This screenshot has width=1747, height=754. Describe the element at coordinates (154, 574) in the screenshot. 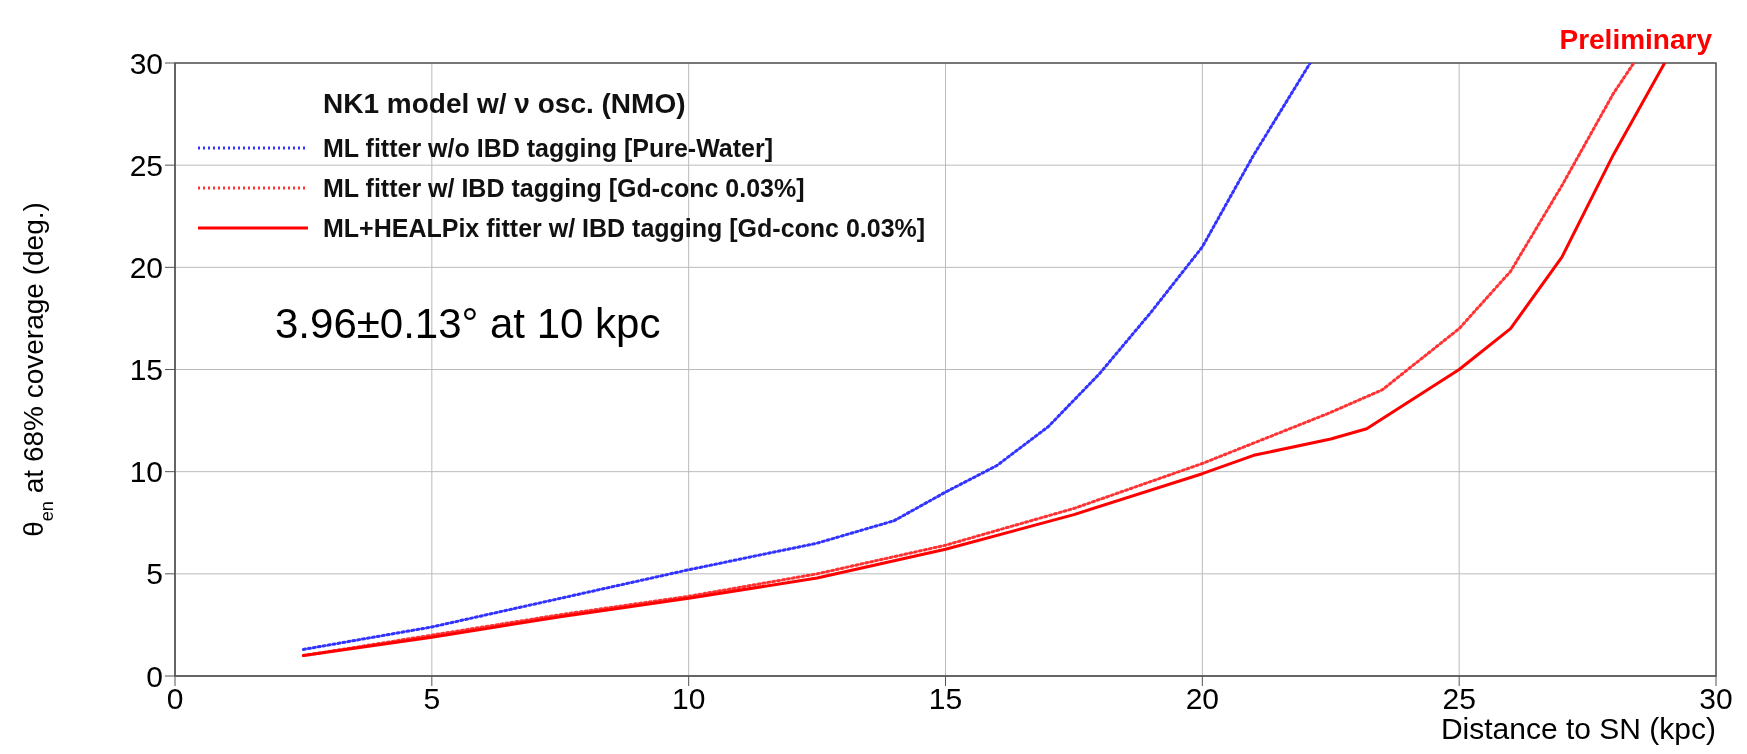

I see `y-tick-label: 5` at that location.